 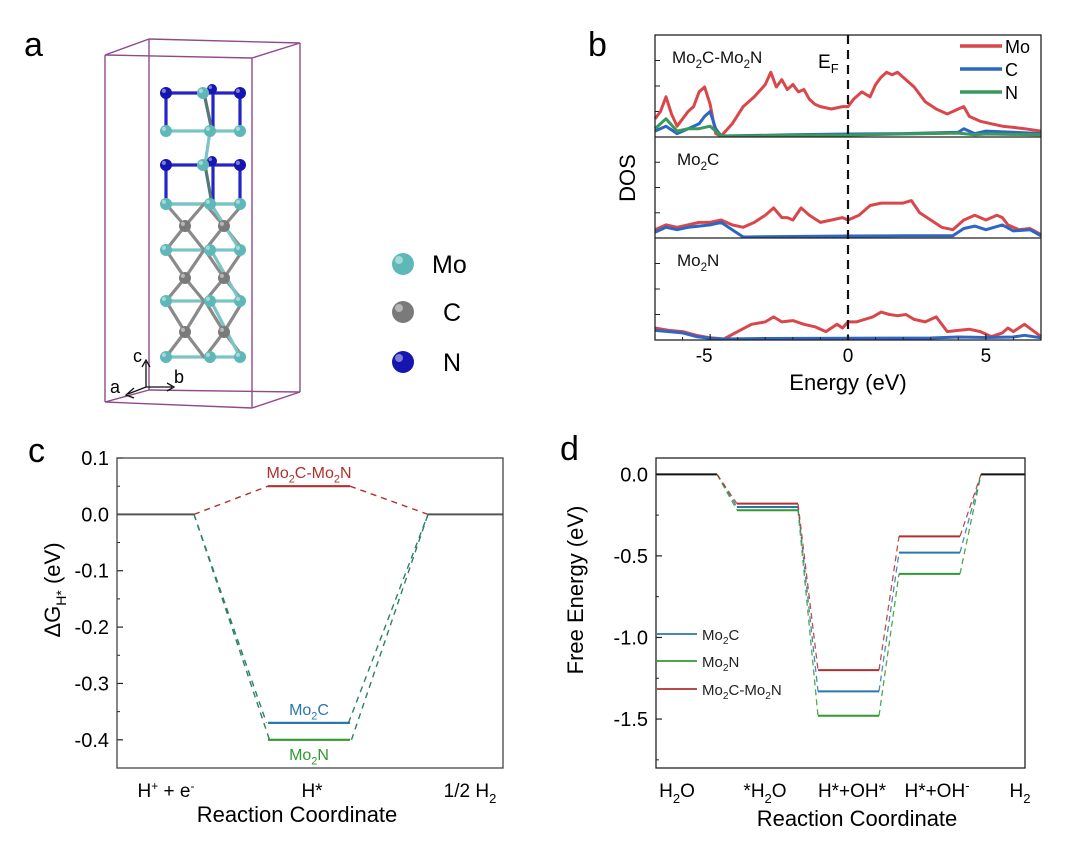 I want to click on fermi-sub: F, so click(x=835, y=68).